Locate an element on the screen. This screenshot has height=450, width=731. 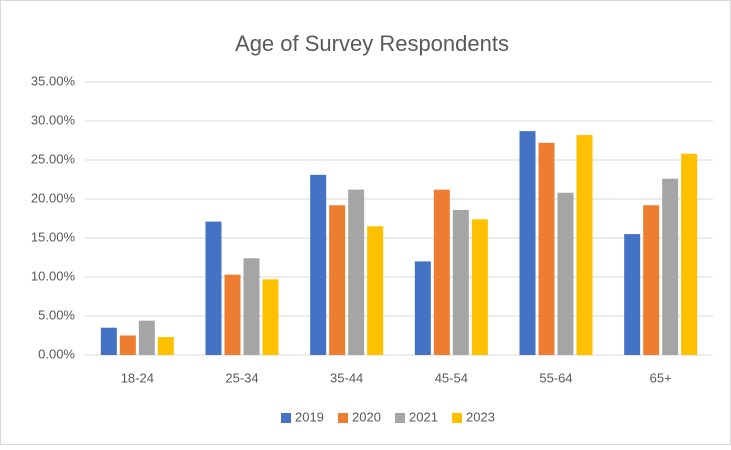
y-tick-label: 5.00% is located at coordinates (56, 314).